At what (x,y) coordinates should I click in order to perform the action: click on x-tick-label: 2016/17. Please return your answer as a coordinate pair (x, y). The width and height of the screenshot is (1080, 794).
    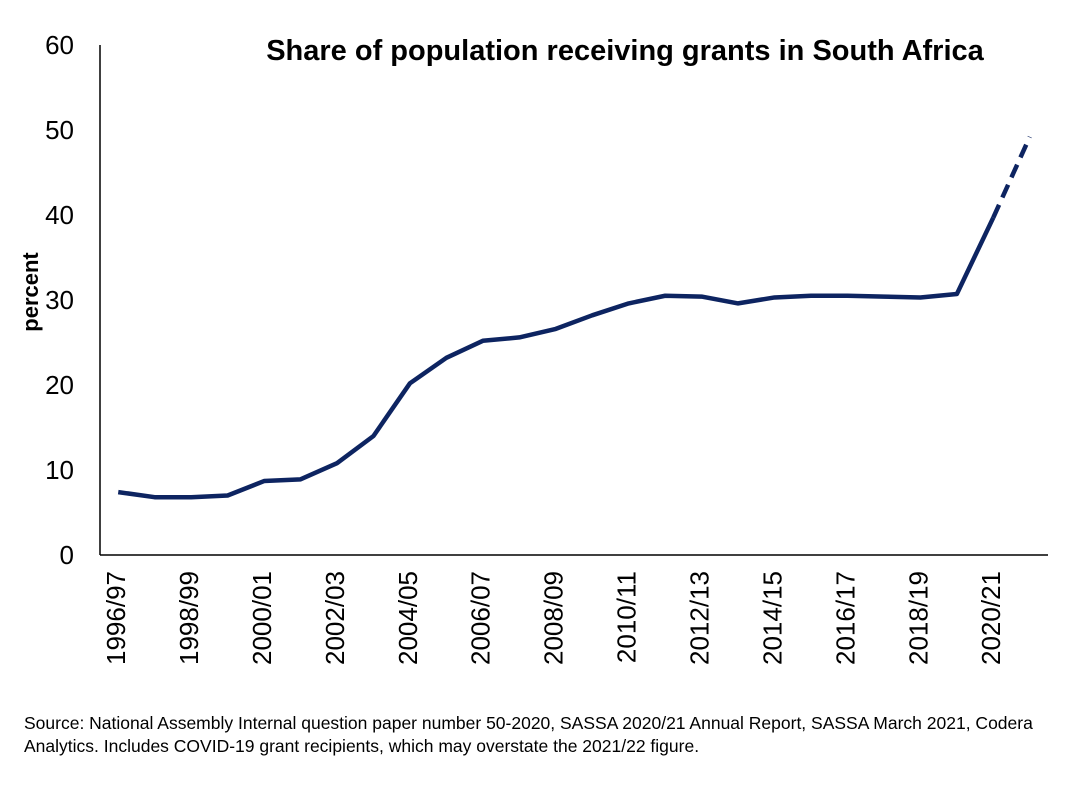
    Looking at the image, I should click on (845, 618).